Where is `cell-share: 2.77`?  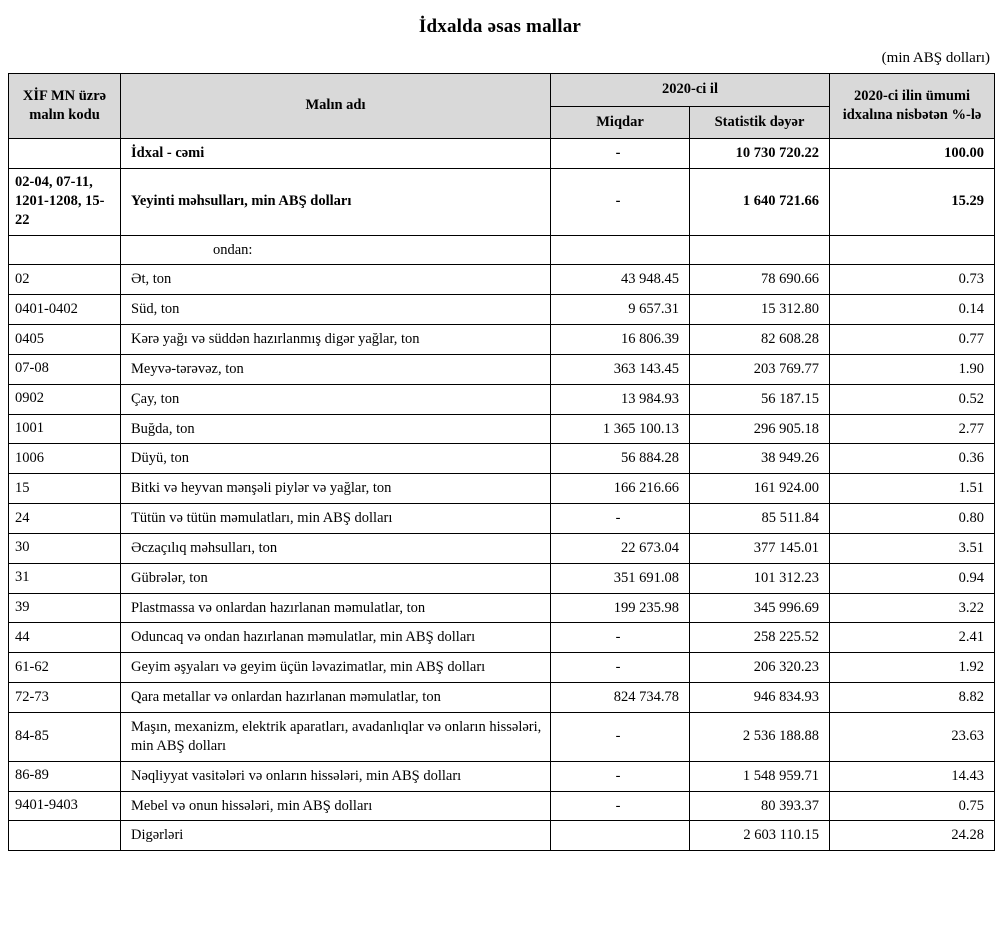 cell-share: 2.77 is located at coordinates (912, 429).